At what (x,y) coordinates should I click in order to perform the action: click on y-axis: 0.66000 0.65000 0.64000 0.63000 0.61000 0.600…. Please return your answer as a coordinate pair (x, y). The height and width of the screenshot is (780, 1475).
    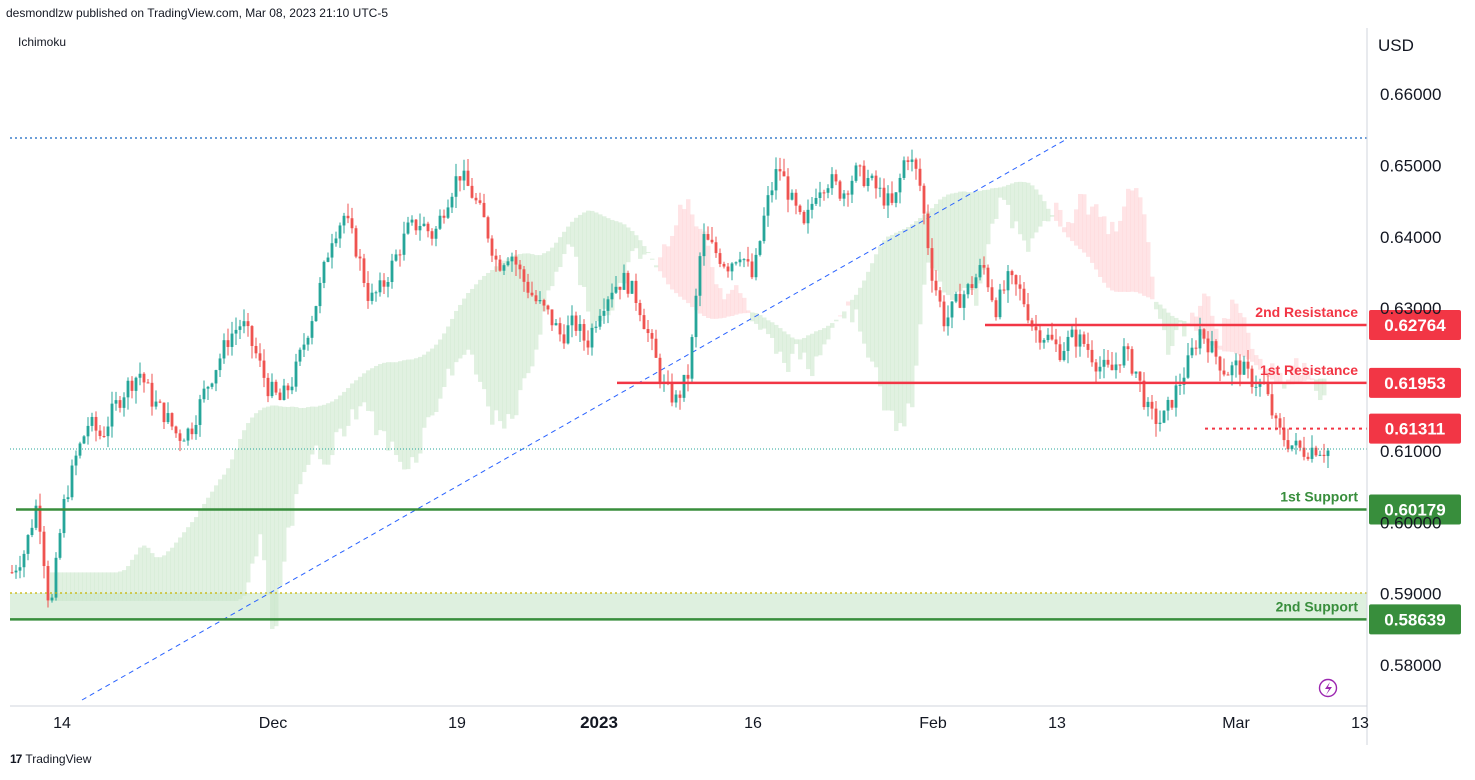
    Looking at the image, I should click on (1410, 380).